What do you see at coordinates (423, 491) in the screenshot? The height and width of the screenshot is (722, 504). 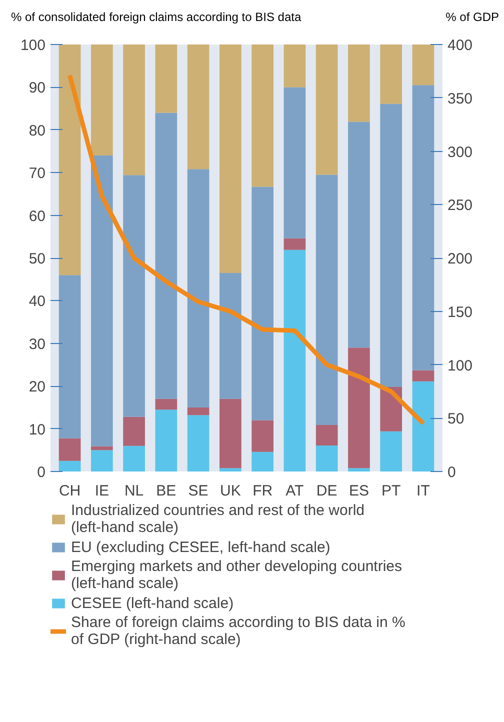 I see `x-tick-label: IT` at bounding box center [423, 491].